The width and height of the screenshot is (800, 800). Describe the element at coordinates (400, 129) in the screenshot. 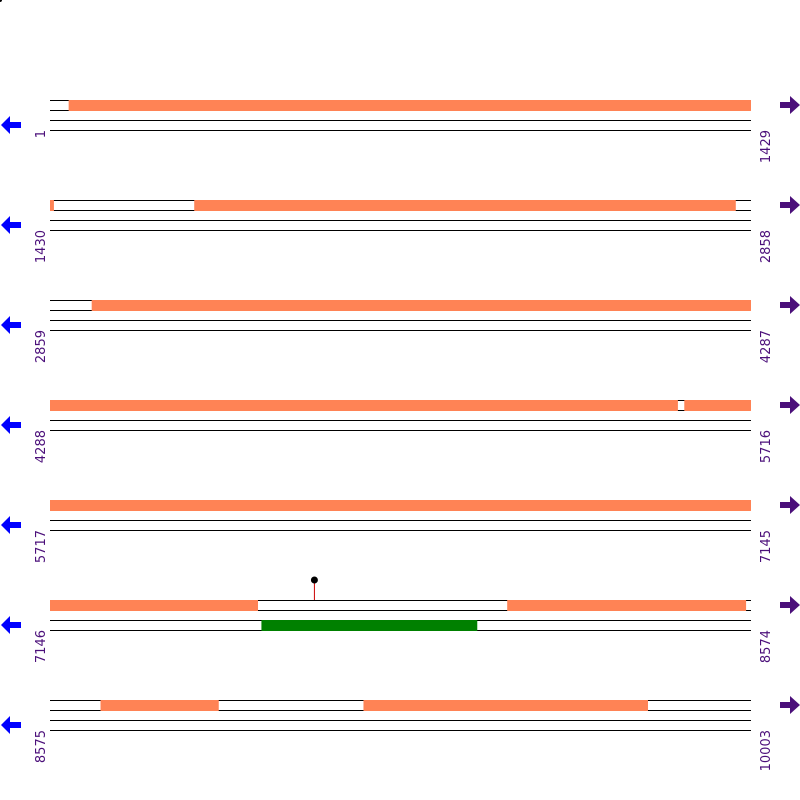

I see `sequence-row: 1 1429` at that location.